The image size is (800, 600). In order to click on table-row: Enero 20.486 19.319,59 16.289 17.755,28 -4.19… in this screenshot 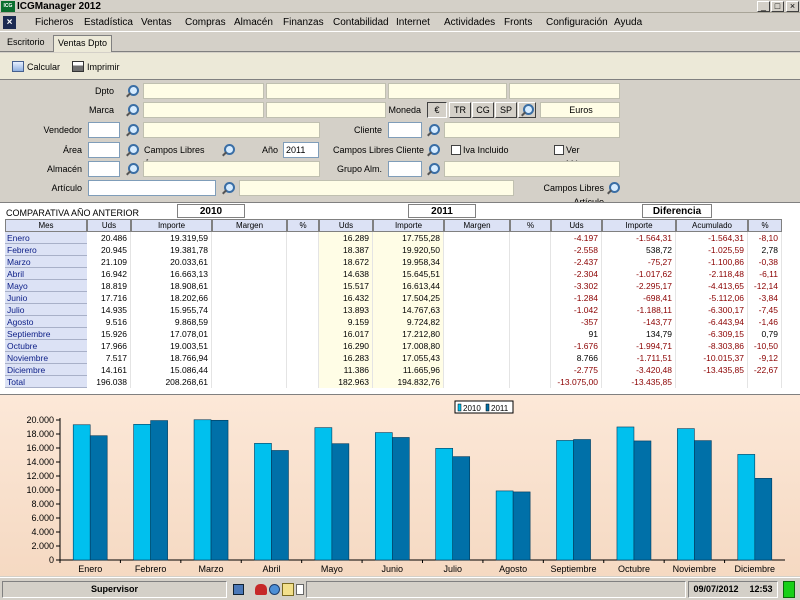, I will do `click(400, 238)`.